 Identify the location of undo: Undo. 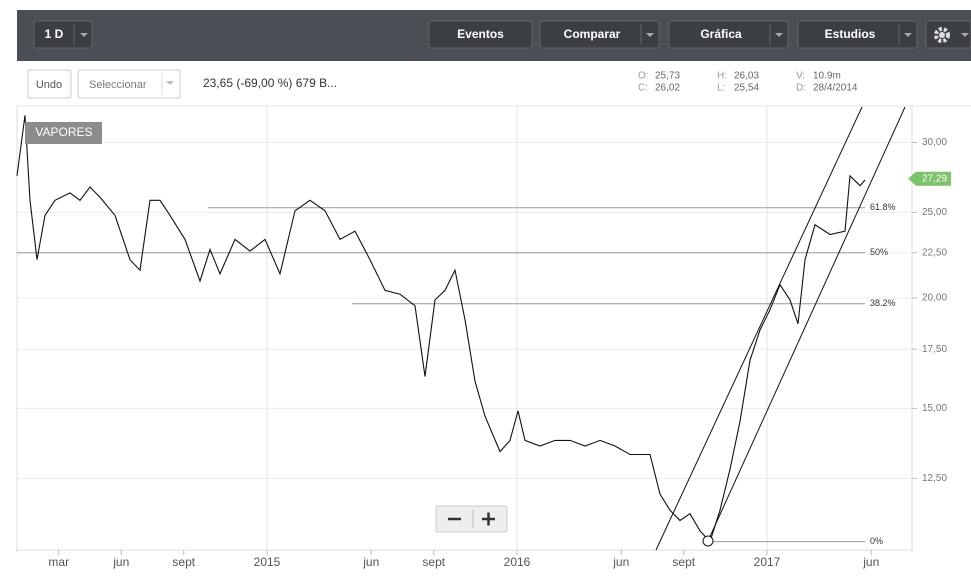
(49, 85).